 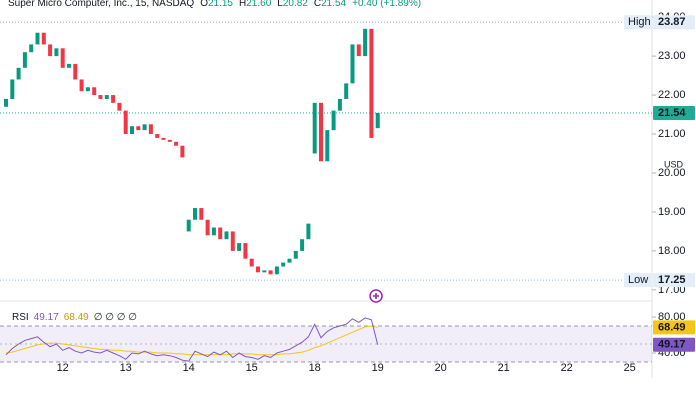 I want to click on last-price: 21.54, so click(x=672, y=113).